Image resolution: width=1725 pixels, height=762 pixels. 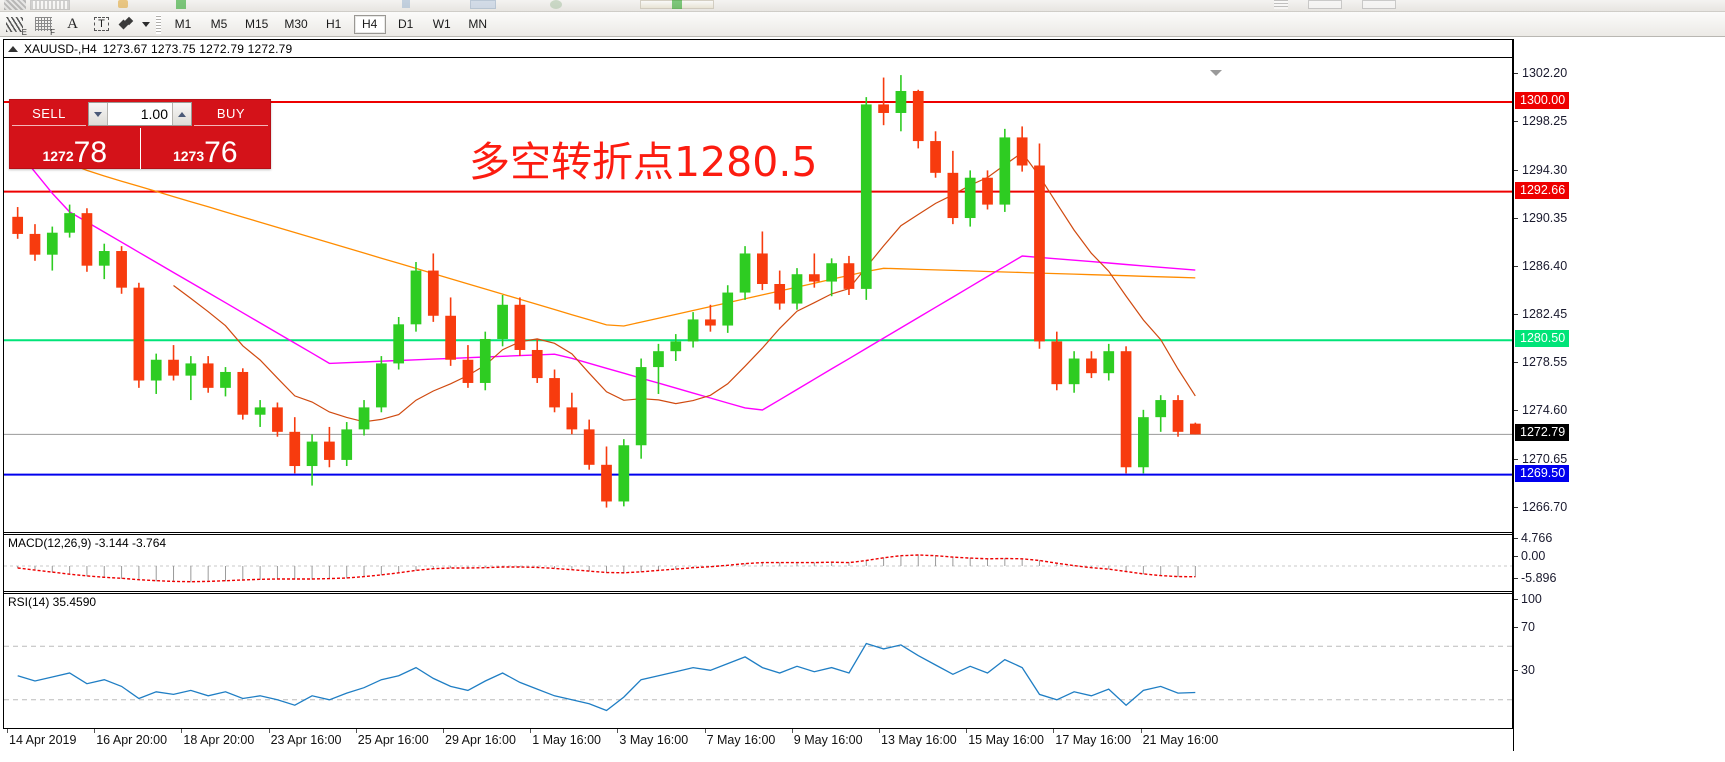 What do you see at coordinates (406, 24) in the screenshot?
I see `timeframe-d1: D1` at bounding box center [406, 24].